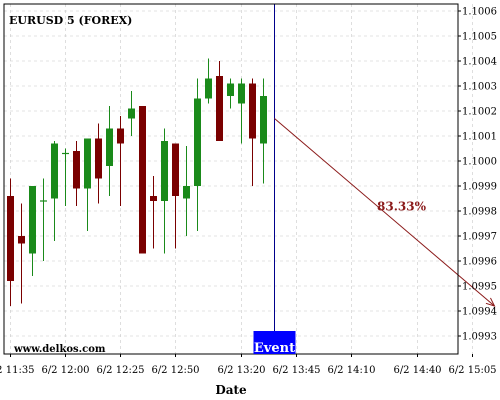  Describe the element at coordinates (120, 370) in the screenshot. I see `x-tick-label: 6/2 12:25` at that location.